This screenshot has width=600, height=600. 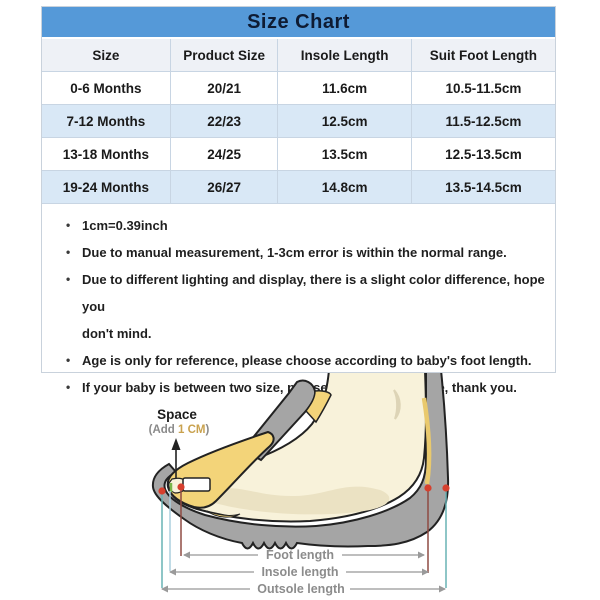 I want to click on page-title: Size Chart, so click(x=298, y=21).